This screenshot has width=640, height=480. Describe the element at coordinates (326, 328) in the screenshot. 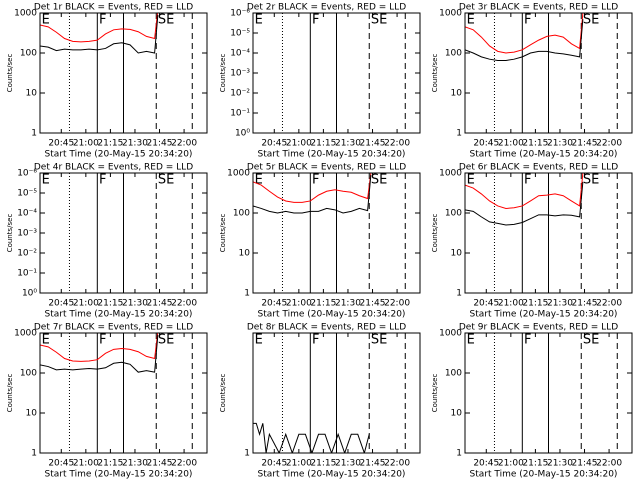

I see `chart-title: Det 8r BLACK = Events, RED = LLD` at that location.